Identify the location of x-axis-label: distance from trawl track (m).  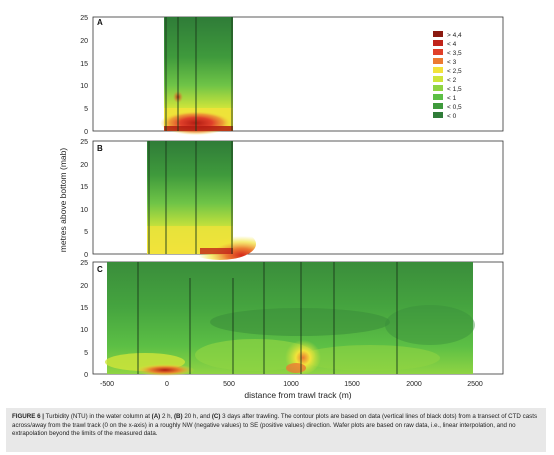
(297, 395).